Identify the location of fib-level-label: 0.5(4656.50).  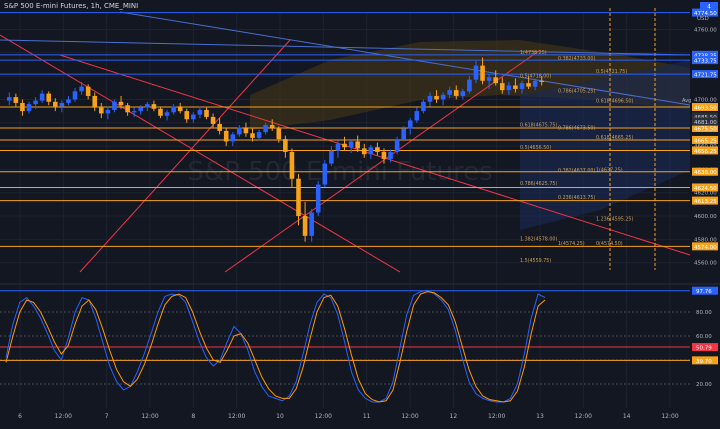
(535, 148).